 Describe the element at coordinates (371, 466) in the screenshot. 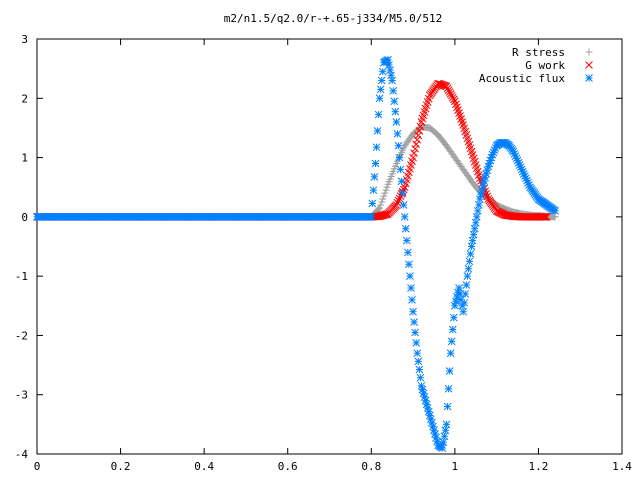

I see `x-tick-label: 0.8` at that location.